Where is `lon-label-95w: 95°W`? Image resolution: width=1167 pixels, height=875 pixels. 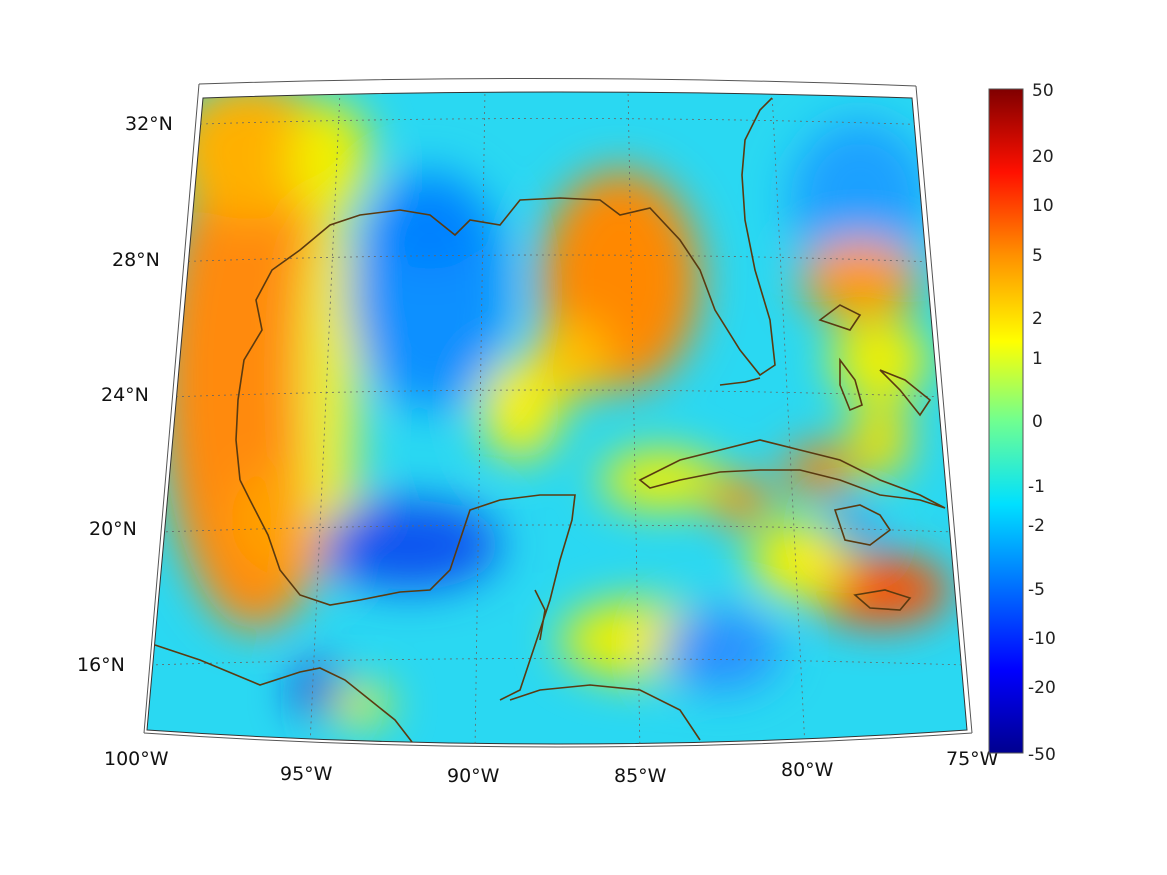 lon-label-95w: 95°W is located at coordinates (306, 774).